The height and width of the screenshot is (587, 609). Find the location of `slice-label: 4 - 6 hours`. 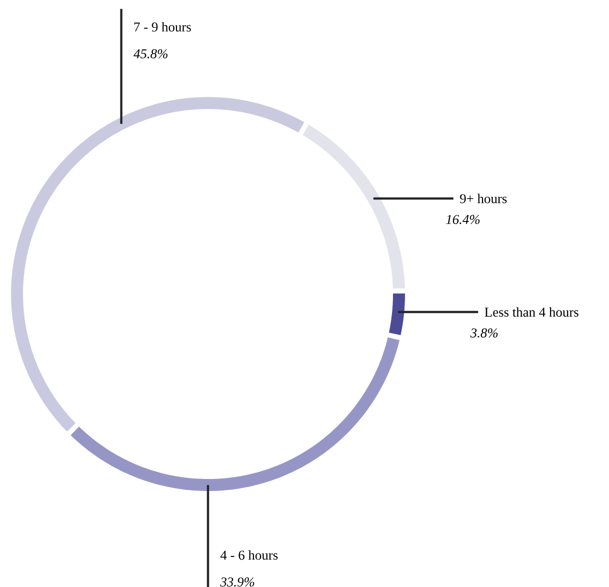

slice-label: 4 - 6 hours is located at coordinates (249, 555).